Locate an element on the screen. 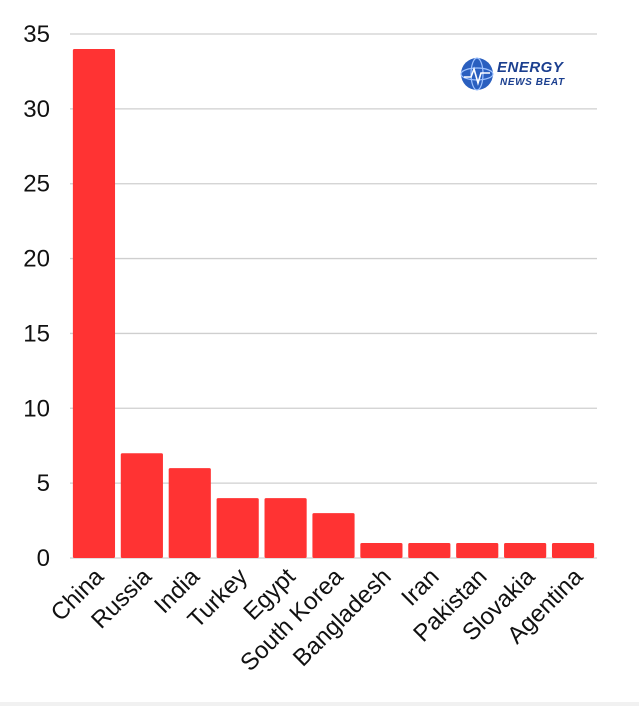  y-tick-label: 30 is located at coordinates (36, 109).